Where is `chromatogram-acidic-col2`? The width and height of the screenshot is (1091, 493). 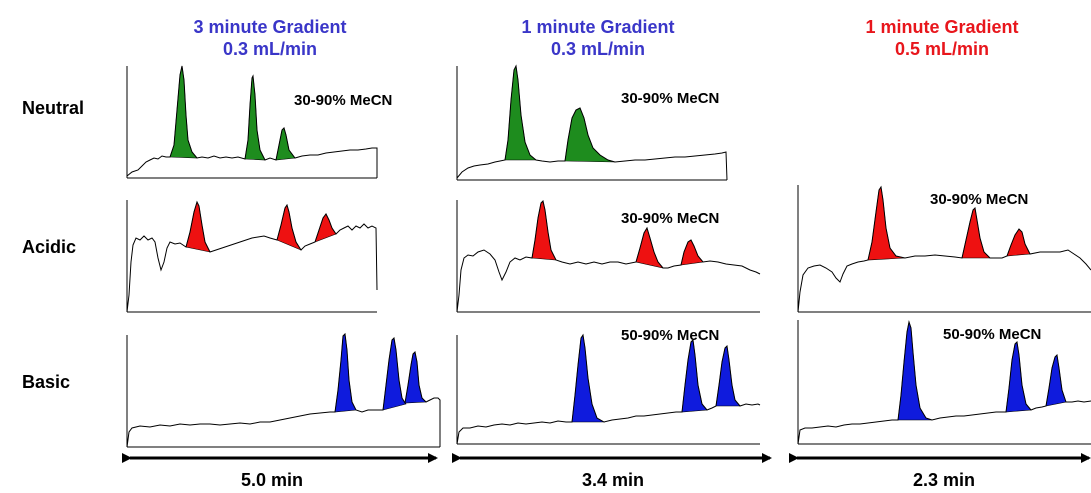 chromatogram-acidic-col2 is located at coordinates (608, 256).